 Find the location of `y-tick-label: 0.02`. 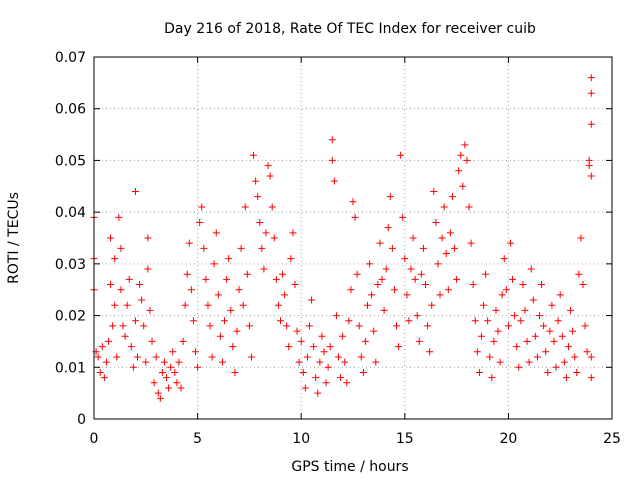

y-tick-label: 0.02 is located at coordinates (70, 317).